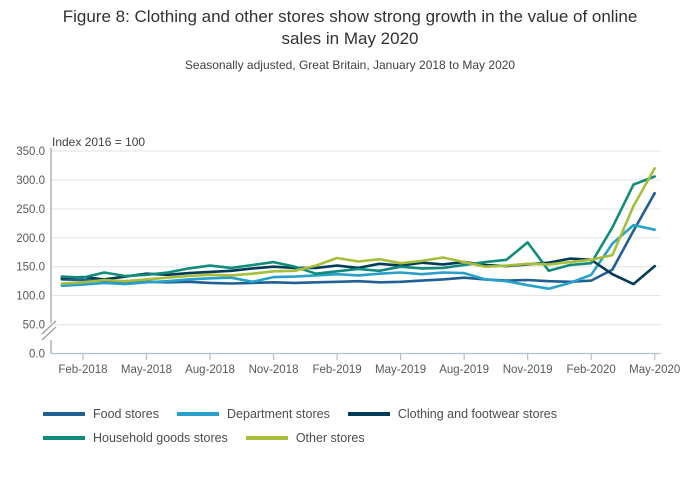 The image size is (700, 502). What do you see at coordinates (591, 370) in the screenshot?
I see `x-axis-label: Feb-2020` at bounding box center [591, 370].